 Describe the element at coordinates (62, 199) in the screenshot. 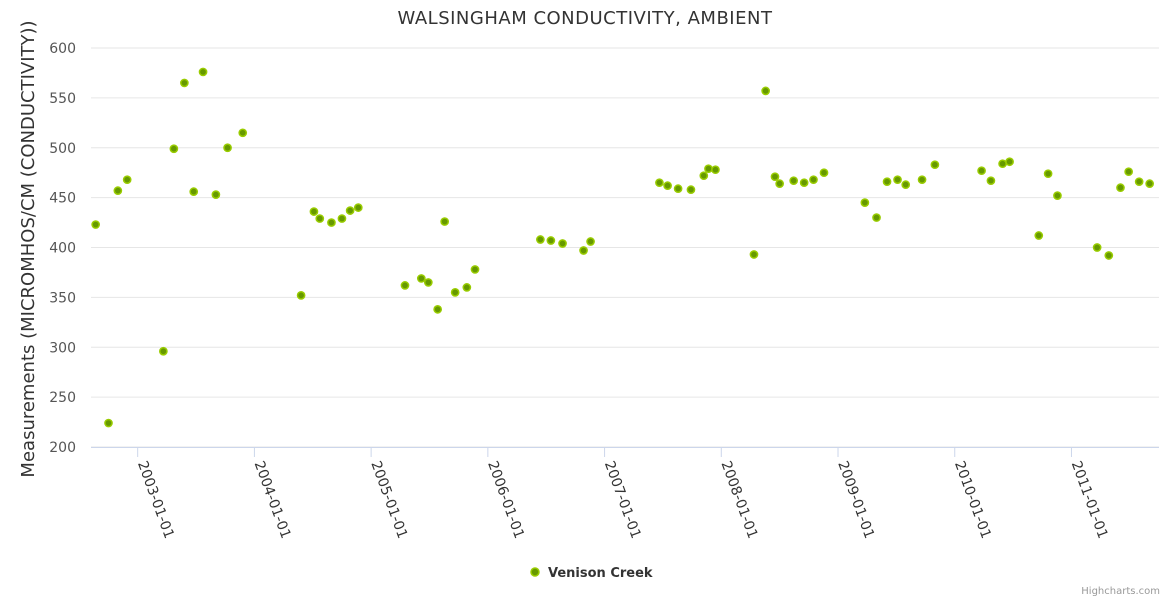

I see `y-tick-label: 450` at that location.